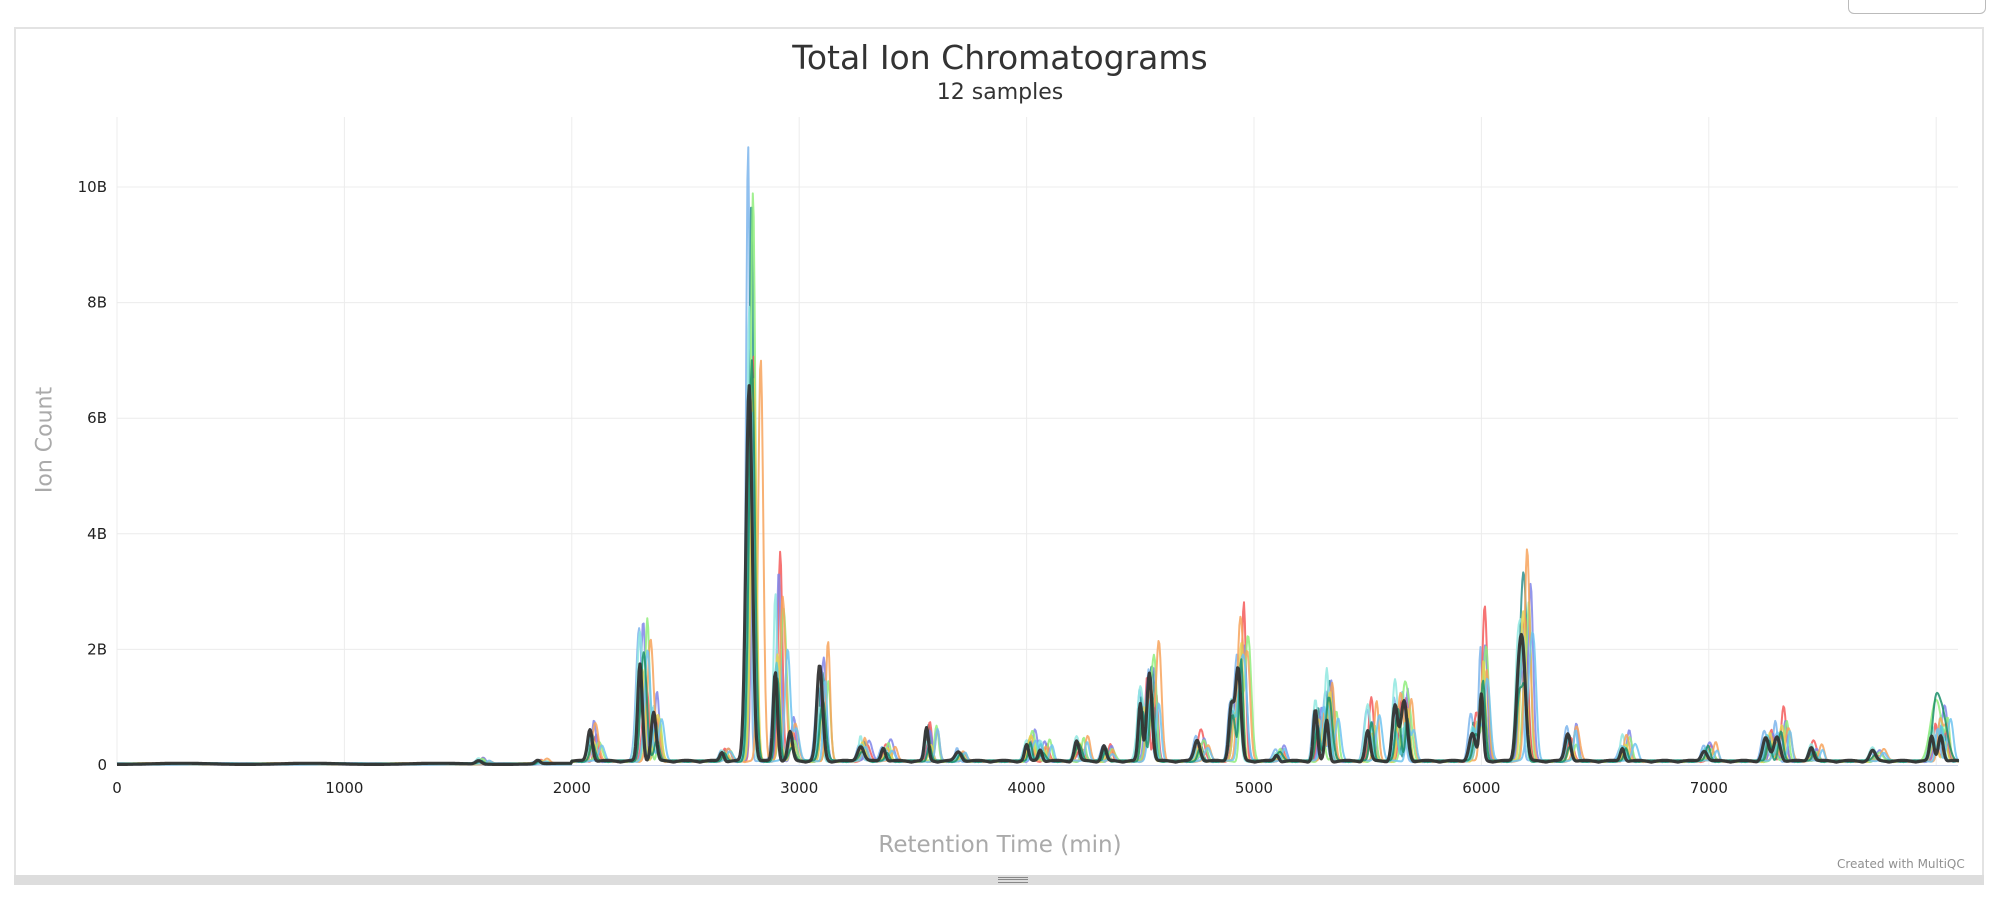  What do you see at coordinates (97, 534) in the screenshot?
I see `y-tick-label: 4B` at bounding box center [97, 534].